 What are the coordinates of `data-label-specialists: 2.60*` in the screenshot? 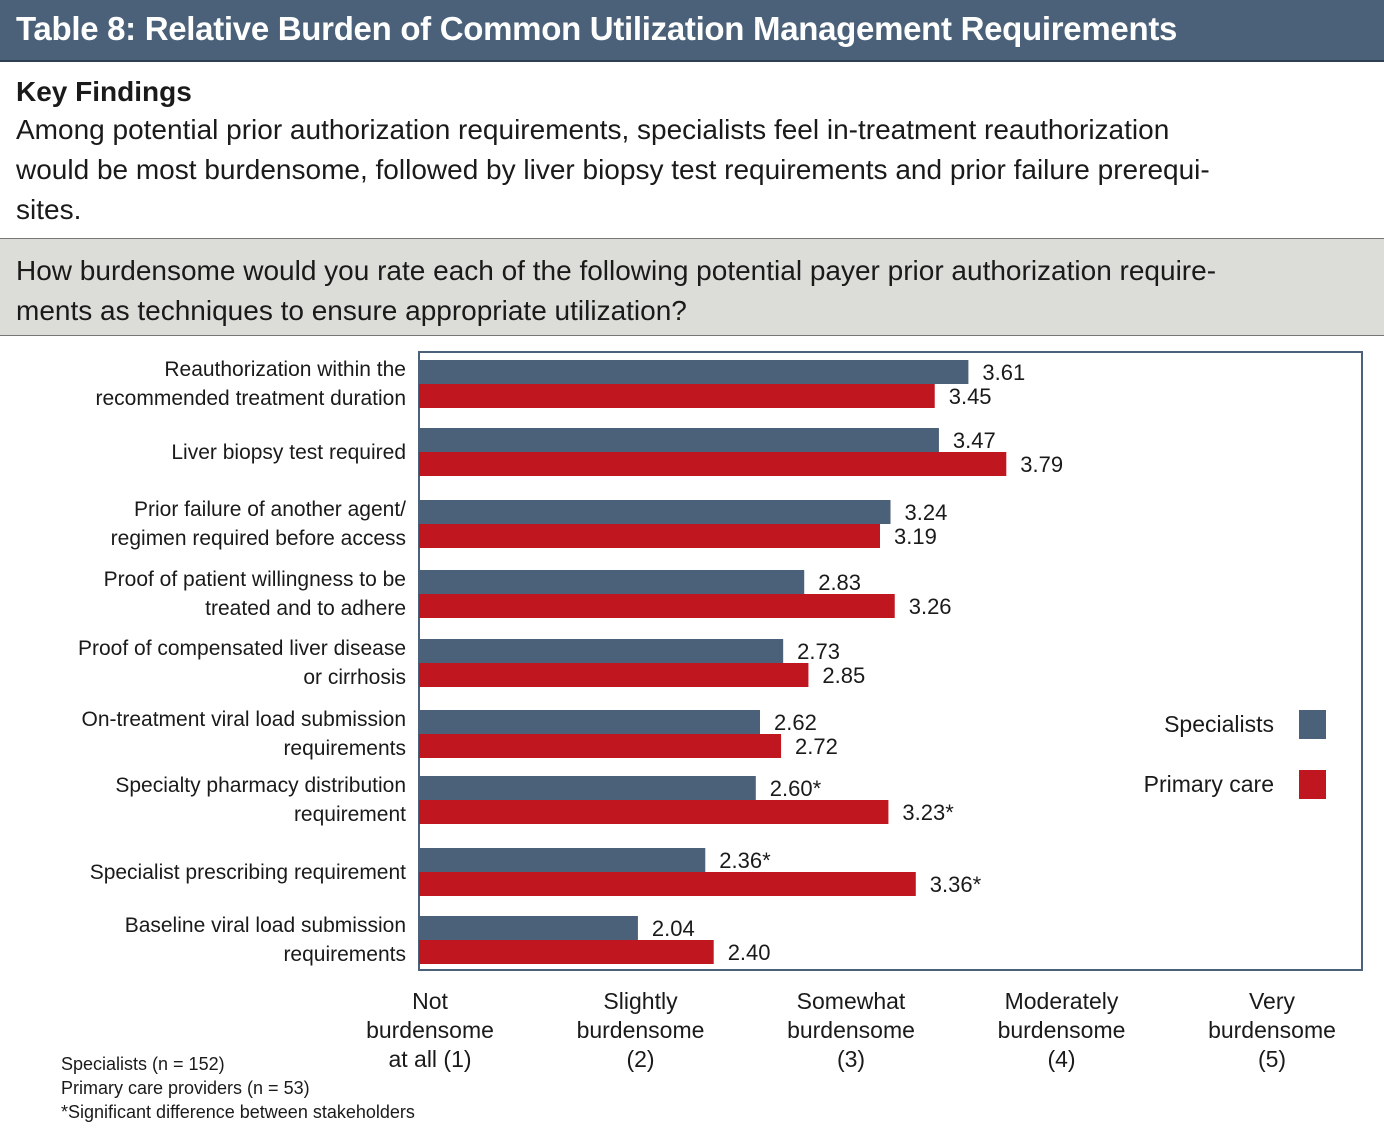 It's located at (796, 788).